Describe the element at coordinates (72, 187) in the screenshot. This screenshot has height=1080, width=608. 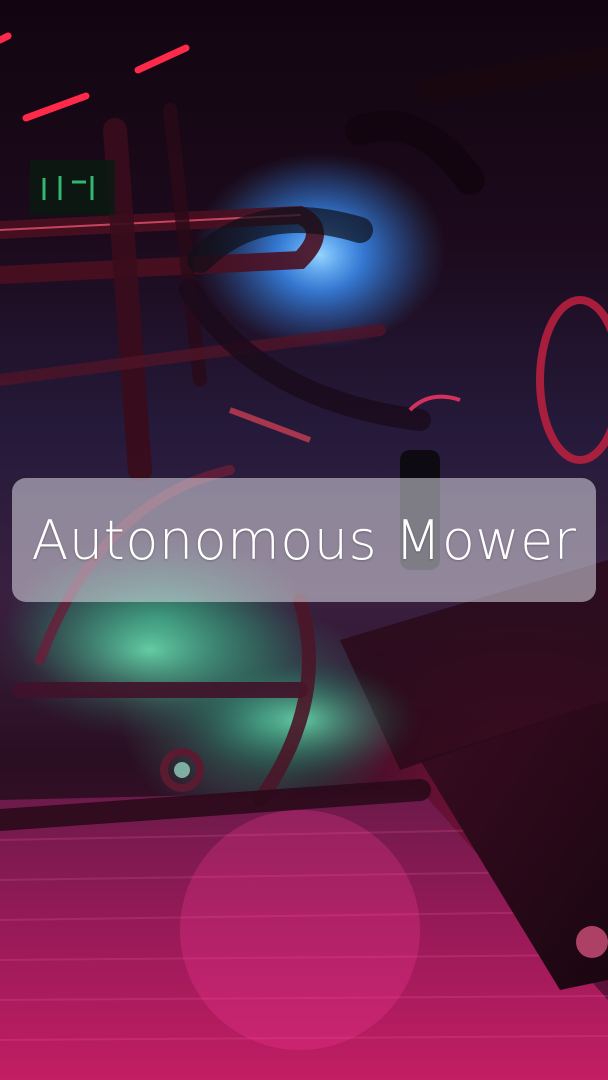
I see `small-display` at that location.